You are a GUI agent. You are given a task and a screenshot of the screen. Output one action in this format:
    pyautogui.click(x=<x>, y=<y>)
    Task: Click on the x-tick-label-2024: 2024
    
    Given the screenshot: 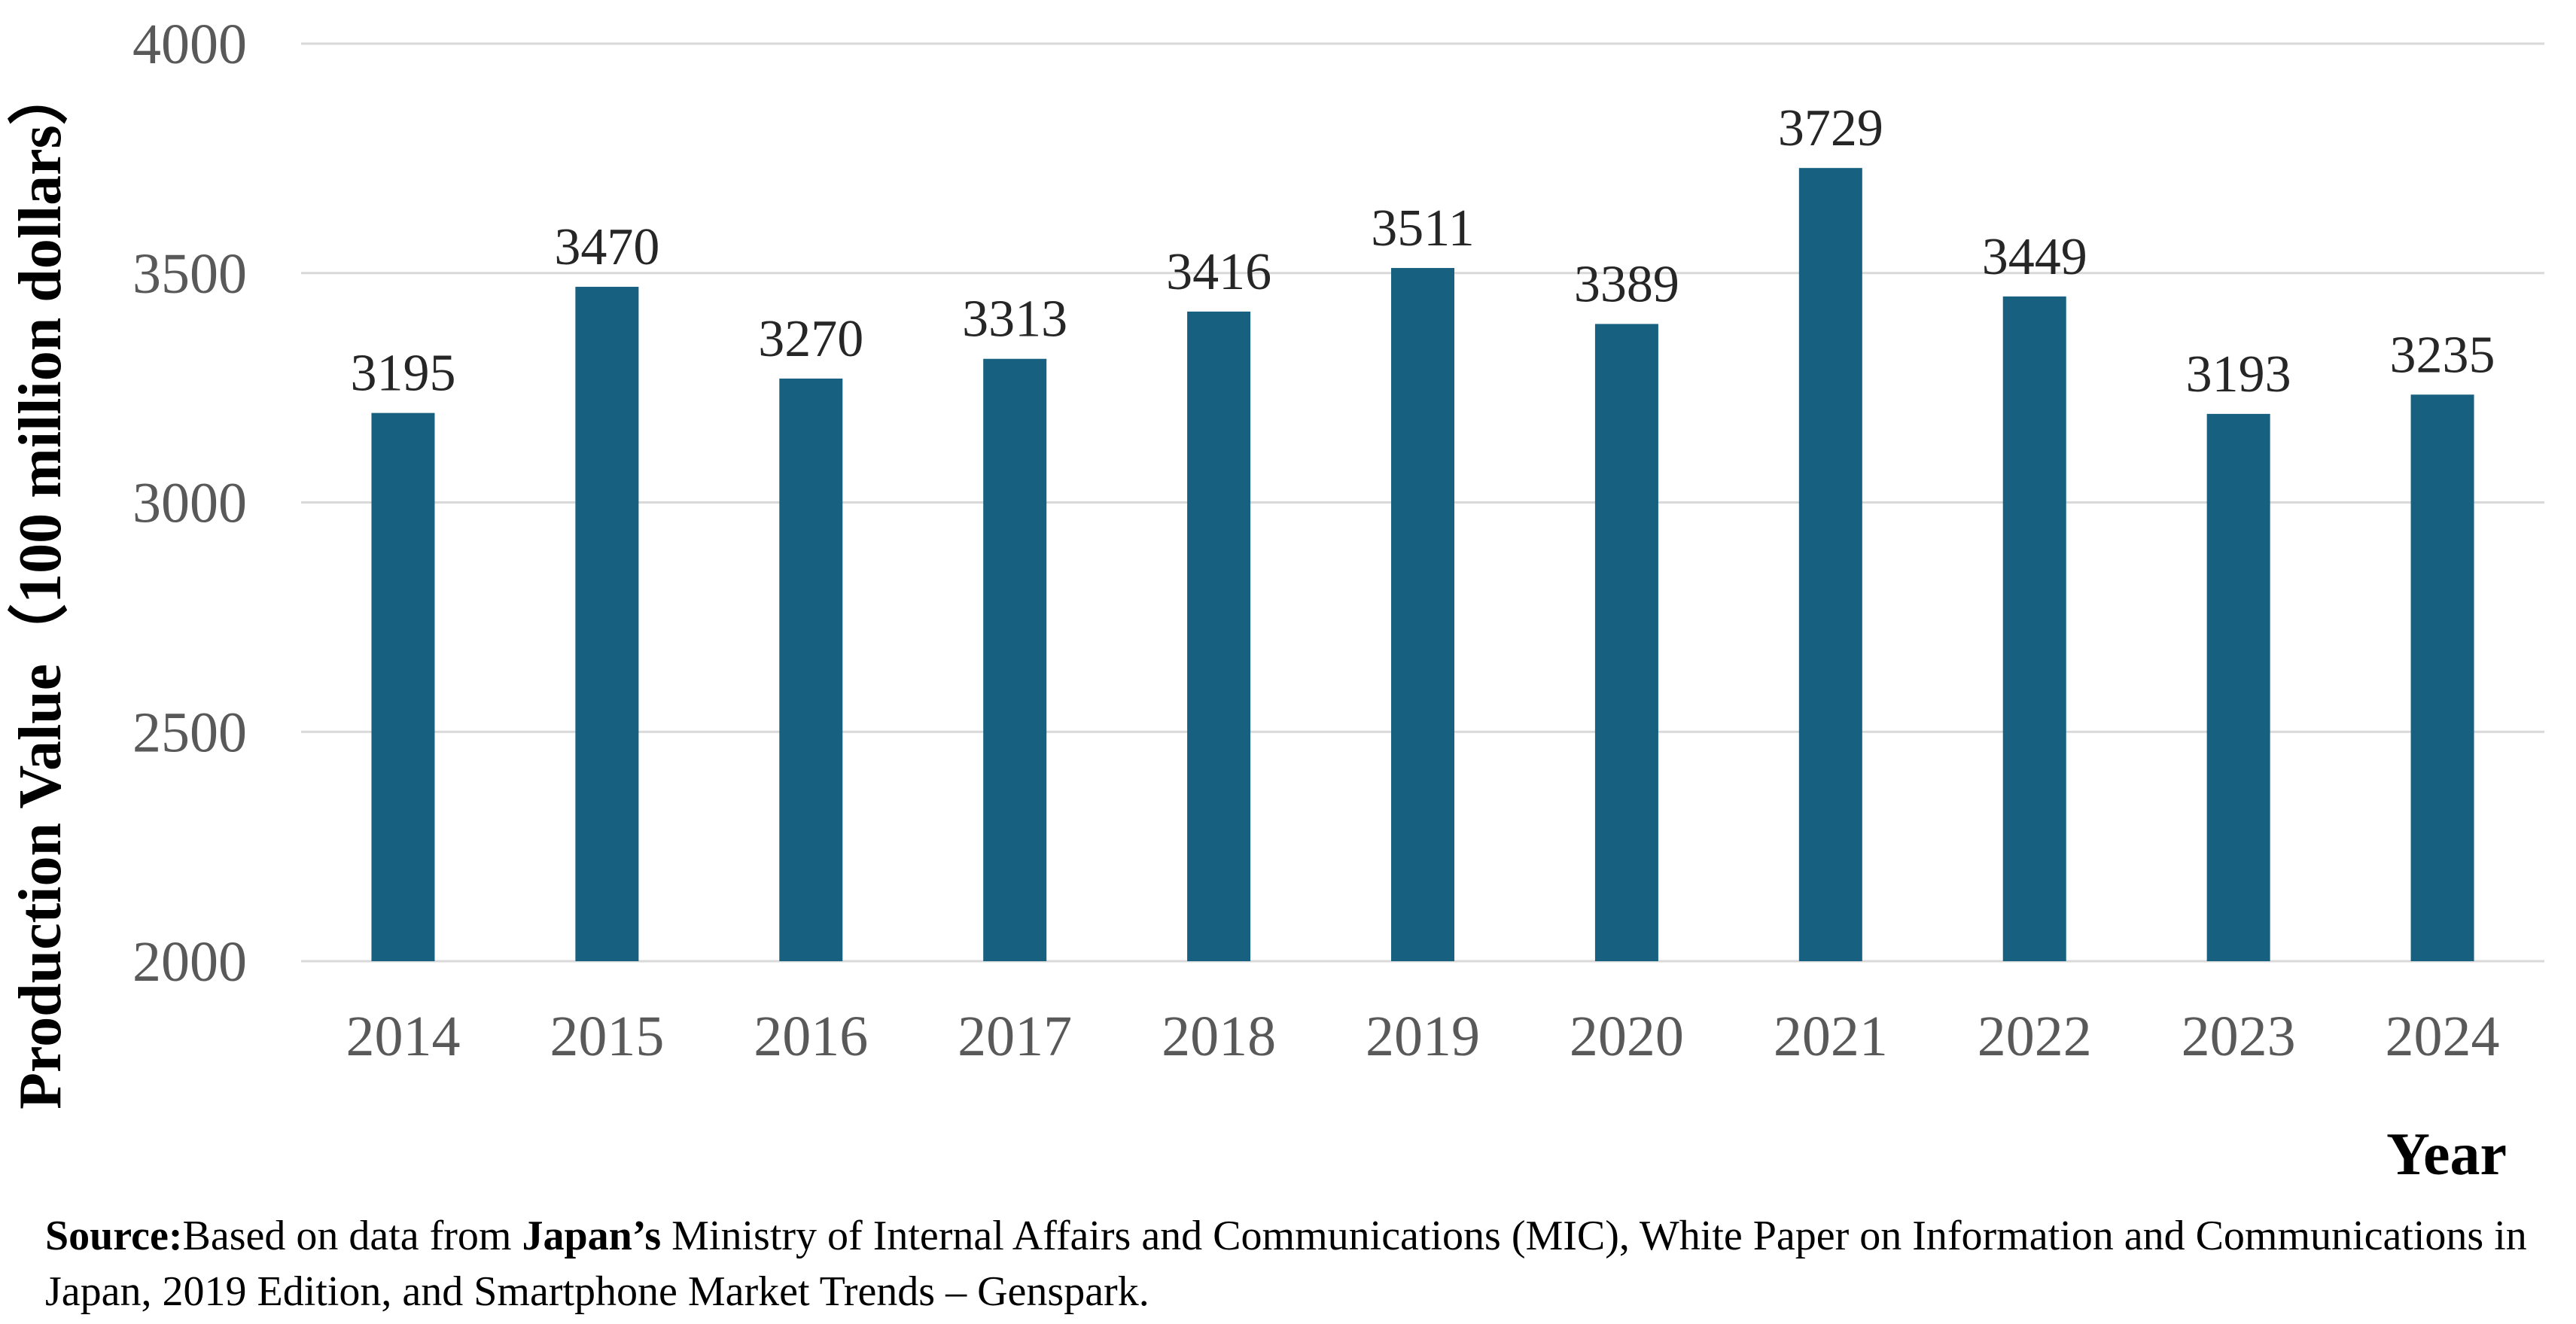 What is the action you would take?
    pyautogui.click(x=2443, y=1036)
    